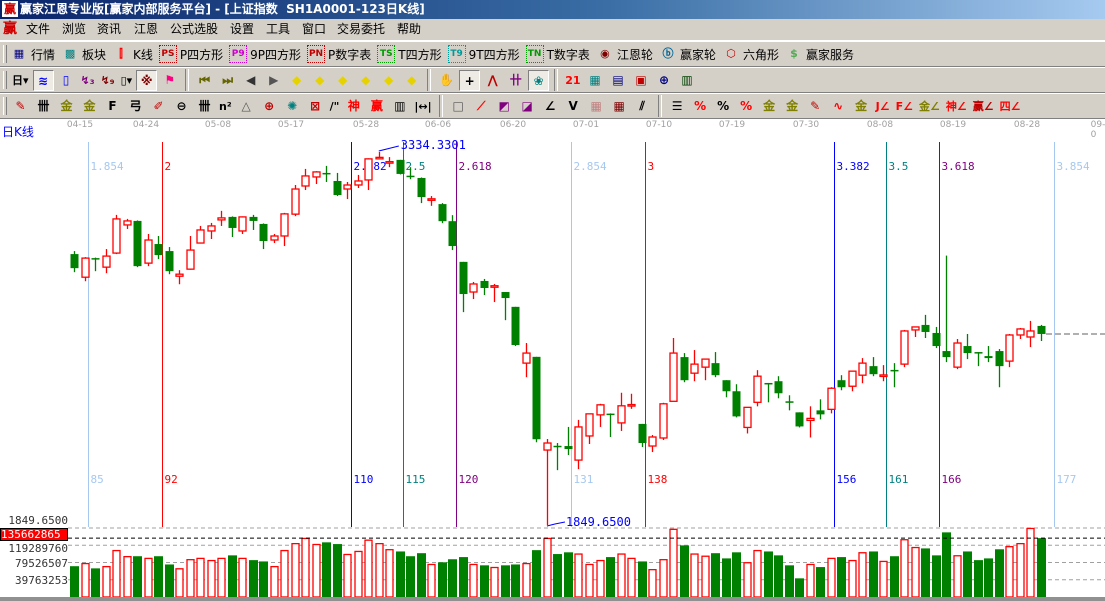 The height and width of the screenshot is (601, 1105). I want to click on menu-window: 窗口, so click(314, 29).